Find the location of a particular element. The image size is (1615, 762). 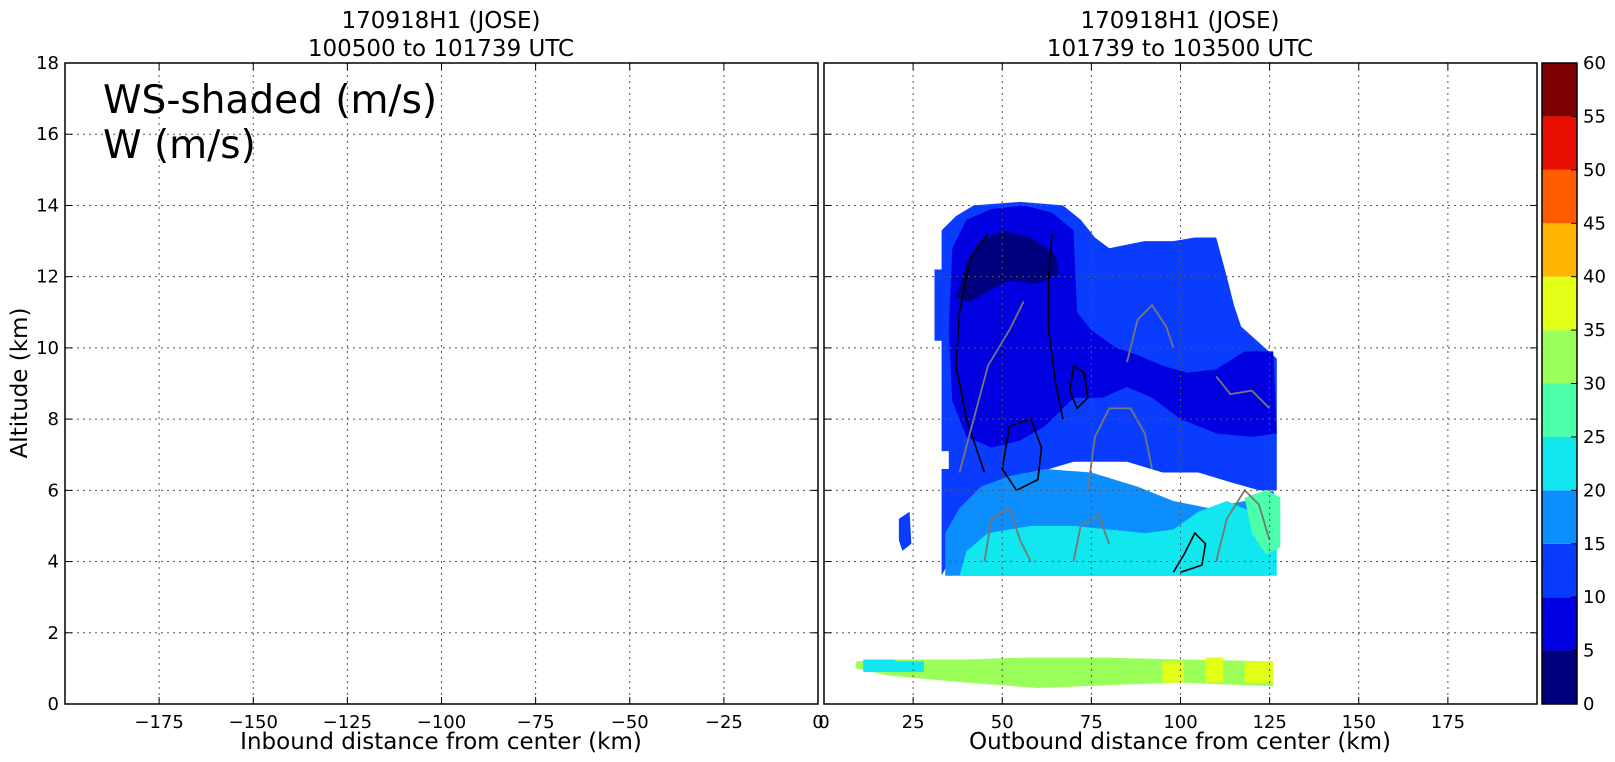

x-tick-label: 100 is located at coordinates (1180, 722).